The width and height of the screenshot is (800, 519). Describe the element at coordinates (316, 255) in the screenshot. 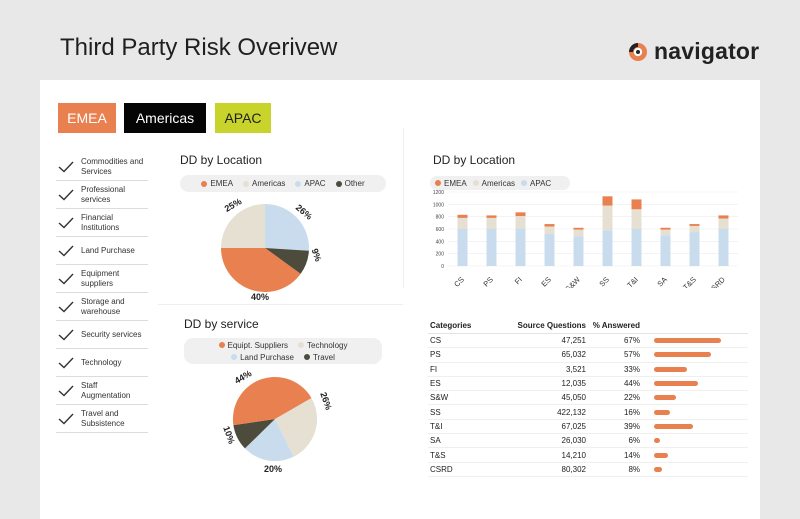

I see `pie-location-label-other: 9%` at that location.